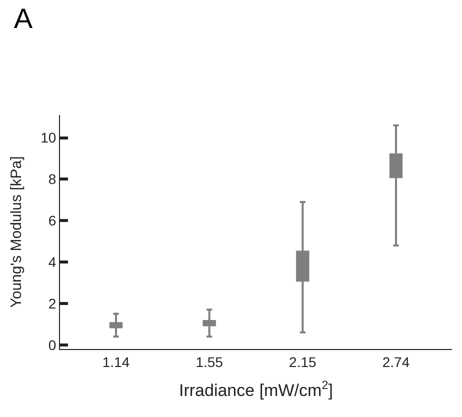 This screenshot has height=417, width=462. I want to click on y-tick-label: 10, so click(48, 138).